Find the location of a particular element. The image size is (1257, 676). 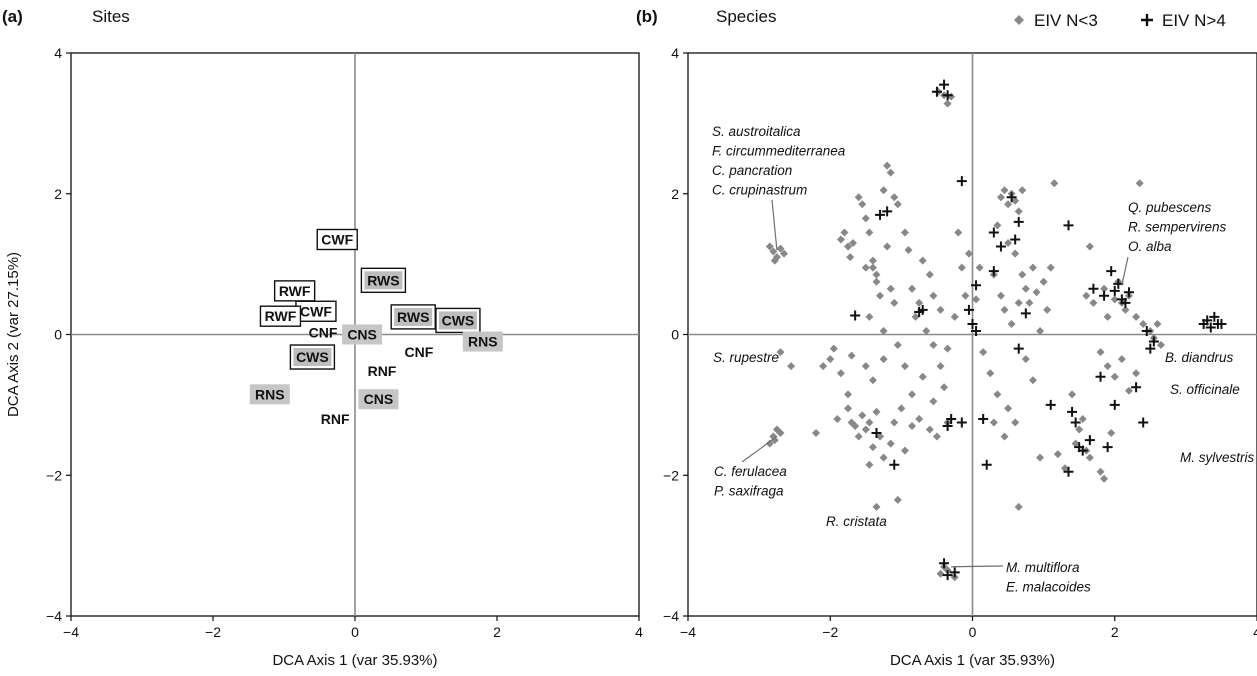

panel-letter: (a) is located at coordinates (12, 16).